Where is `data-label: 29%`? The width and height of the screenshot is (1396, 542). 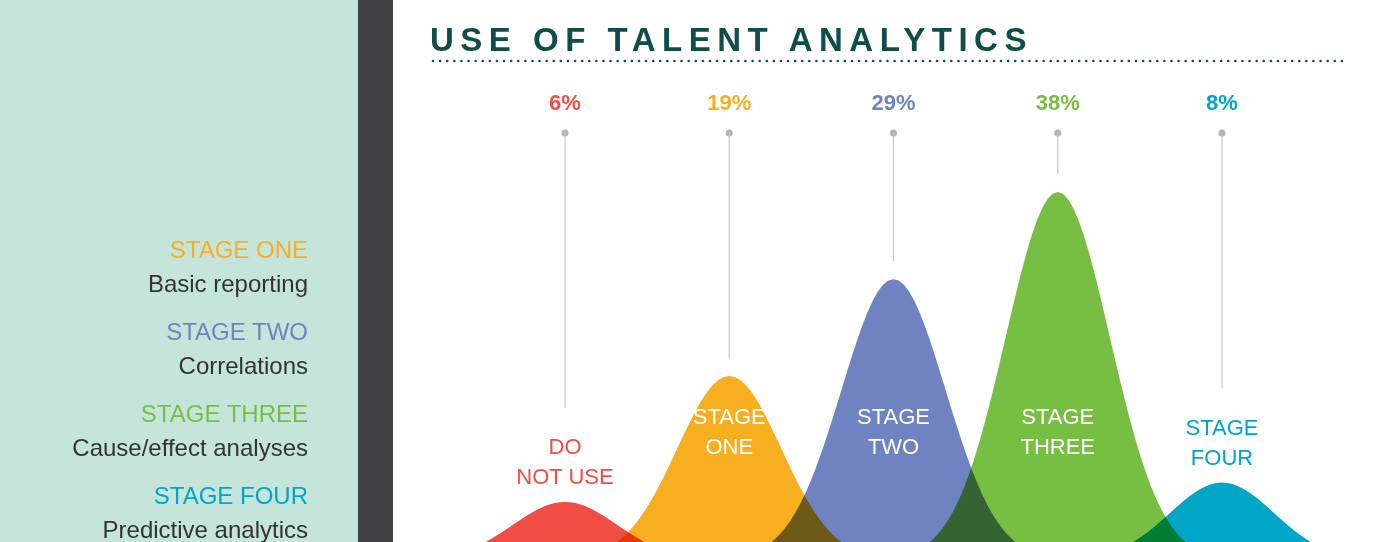 data-label: 29% is located at coordinates (893, 102).